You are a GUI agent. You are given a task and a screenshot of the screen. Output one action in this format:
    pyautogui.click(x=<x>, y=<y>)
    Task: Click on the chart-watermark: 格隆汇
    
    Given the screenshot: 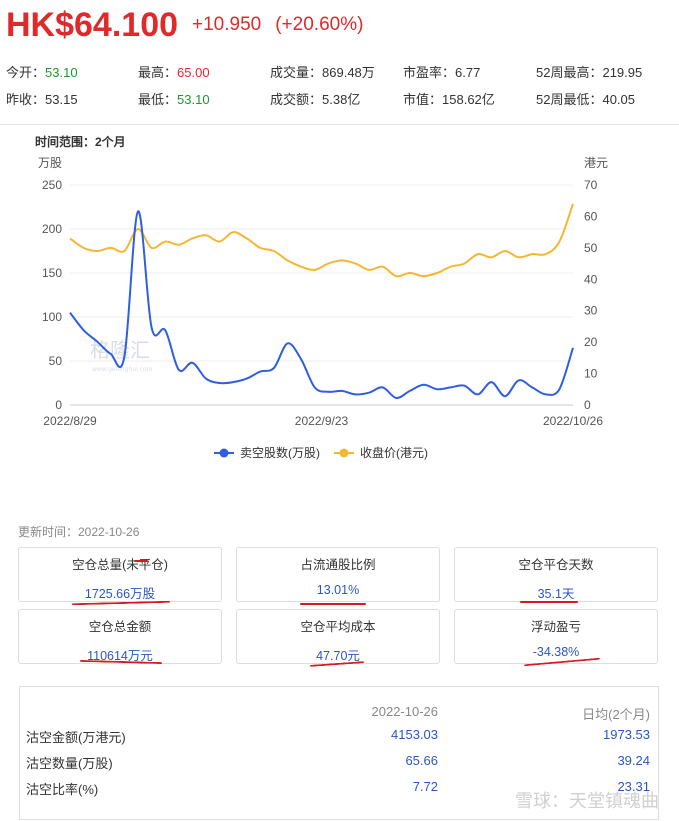 What is the action you would take?
    pyautogui.click(x=120, y=350)
    